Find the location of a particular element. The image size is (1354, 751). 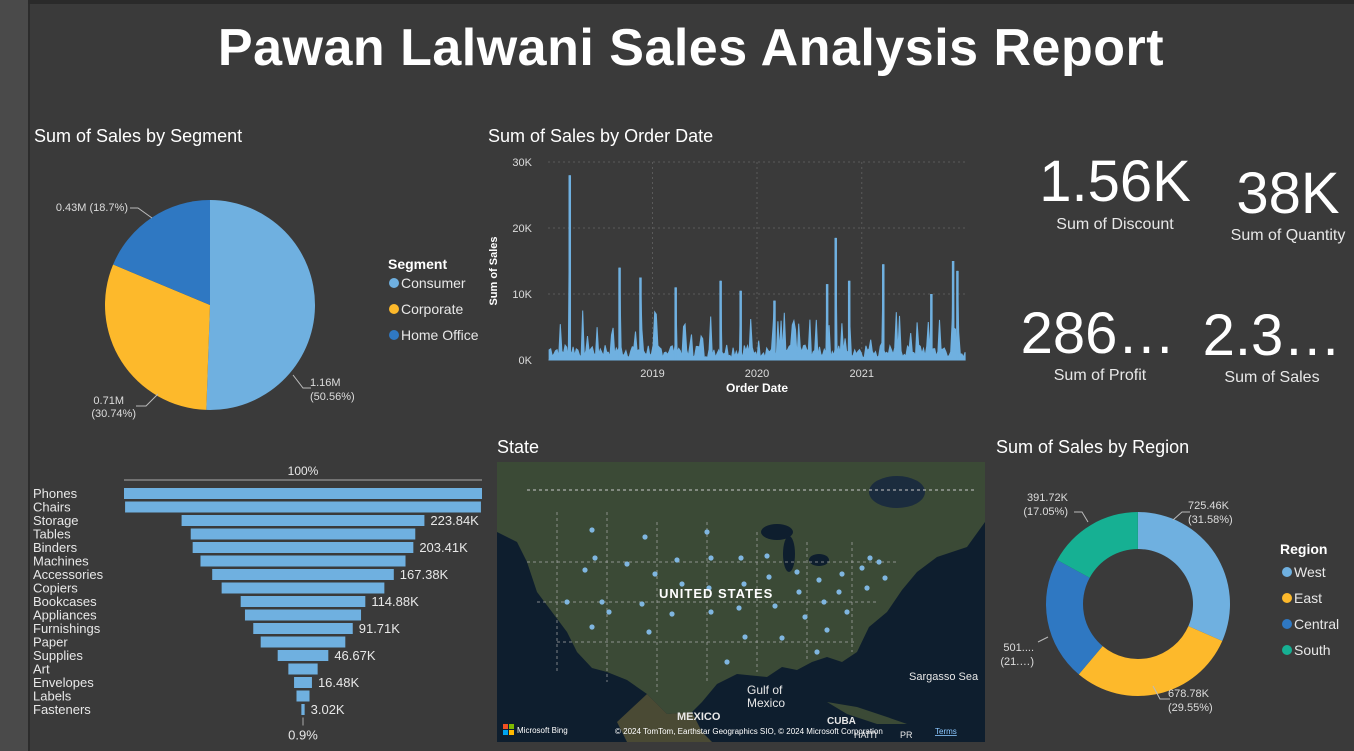

donut-slice-central is located at coordinates (1074, 617).